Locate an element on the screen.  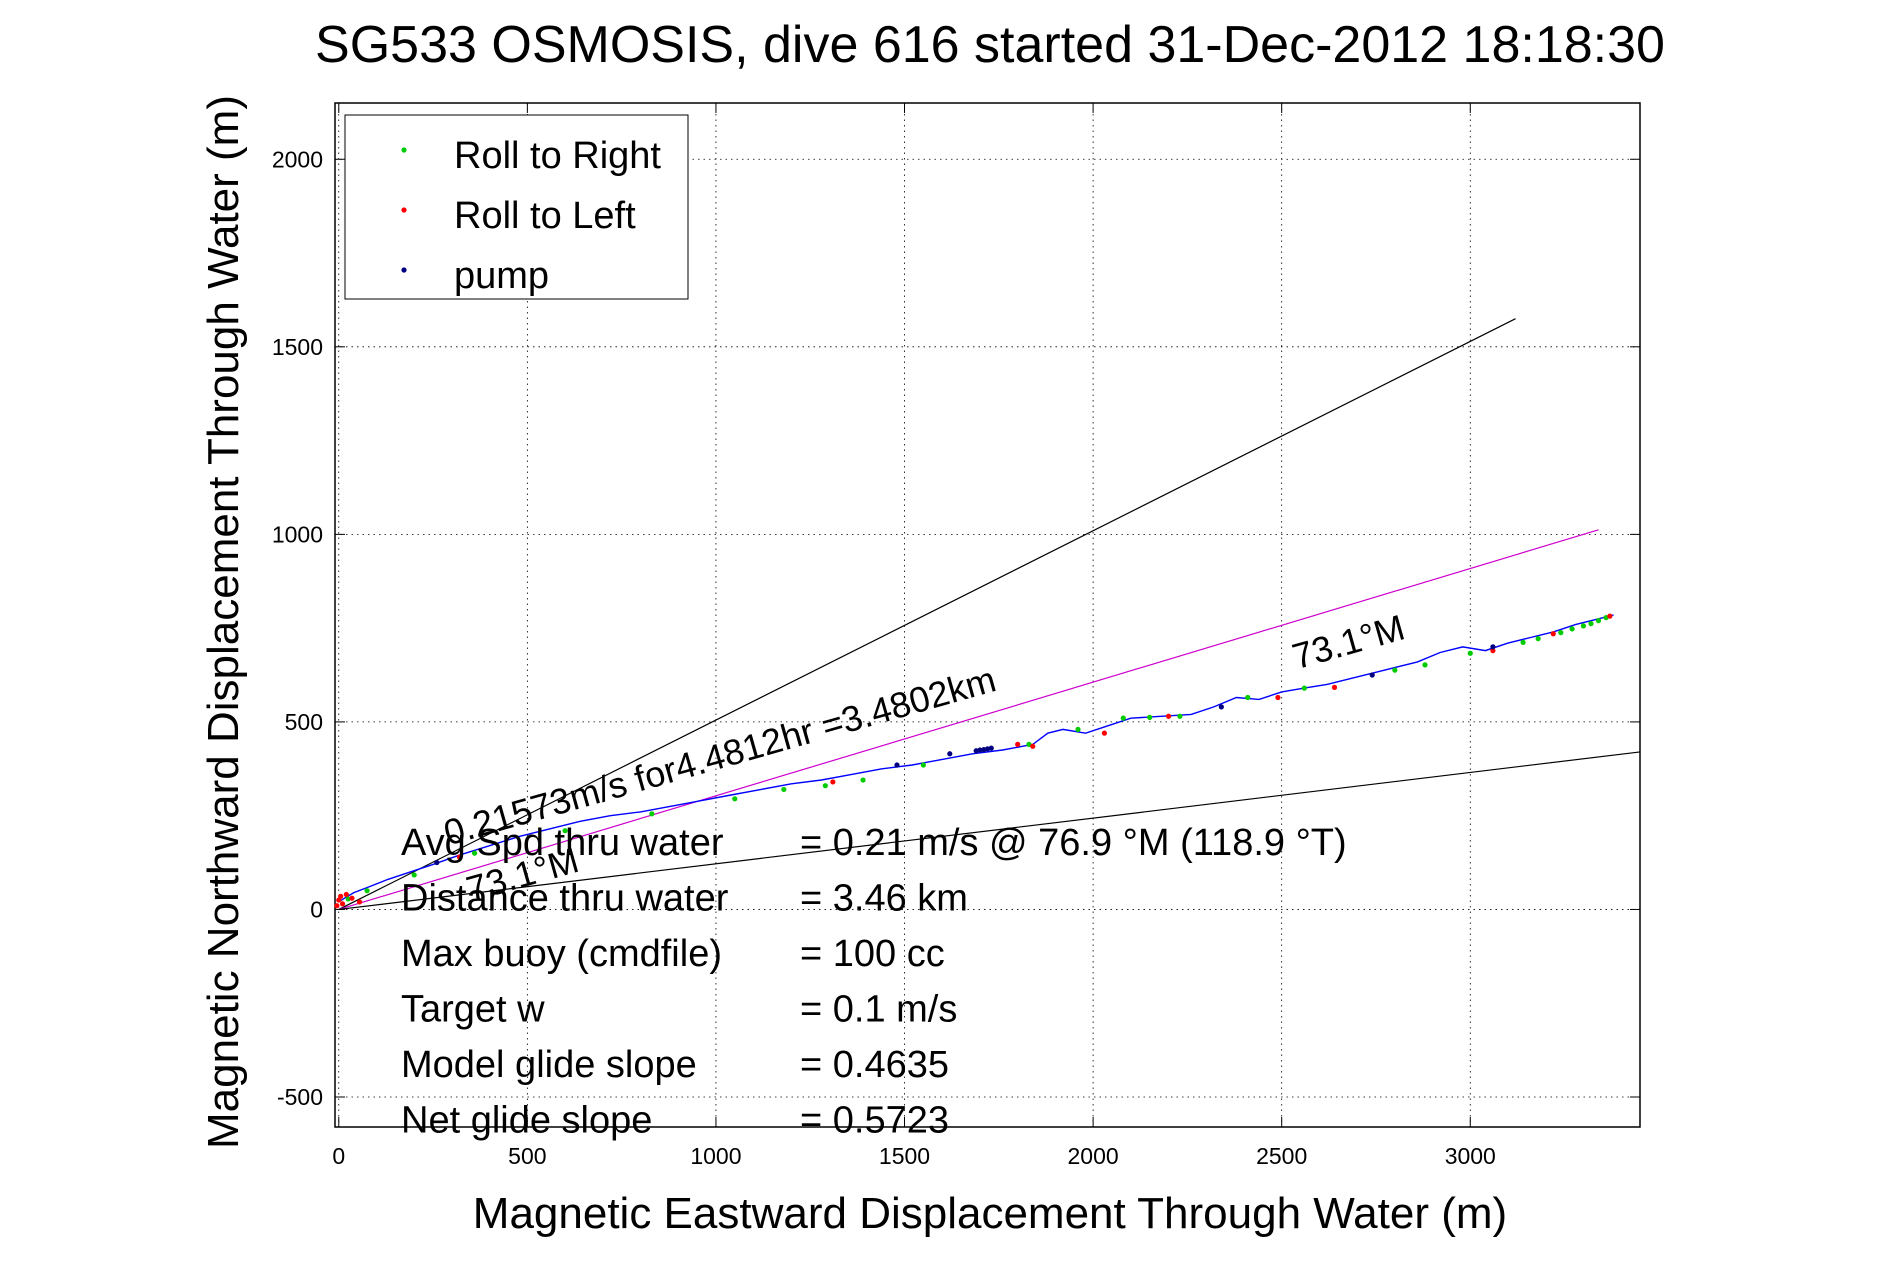
y-tick-label: -500 is located at coordinates (300, 1097).